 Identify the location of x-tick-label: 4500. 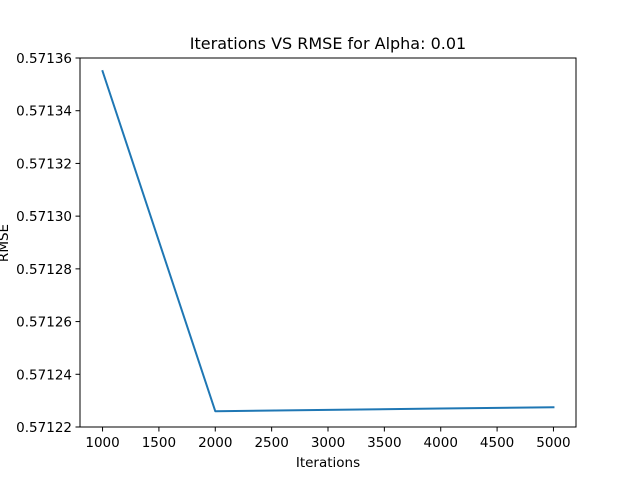
(497, 443).